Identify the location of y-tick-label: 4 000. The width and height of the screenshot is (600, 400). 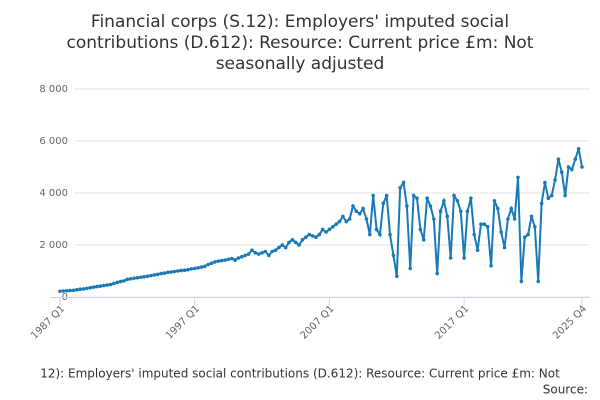
(53, 193).